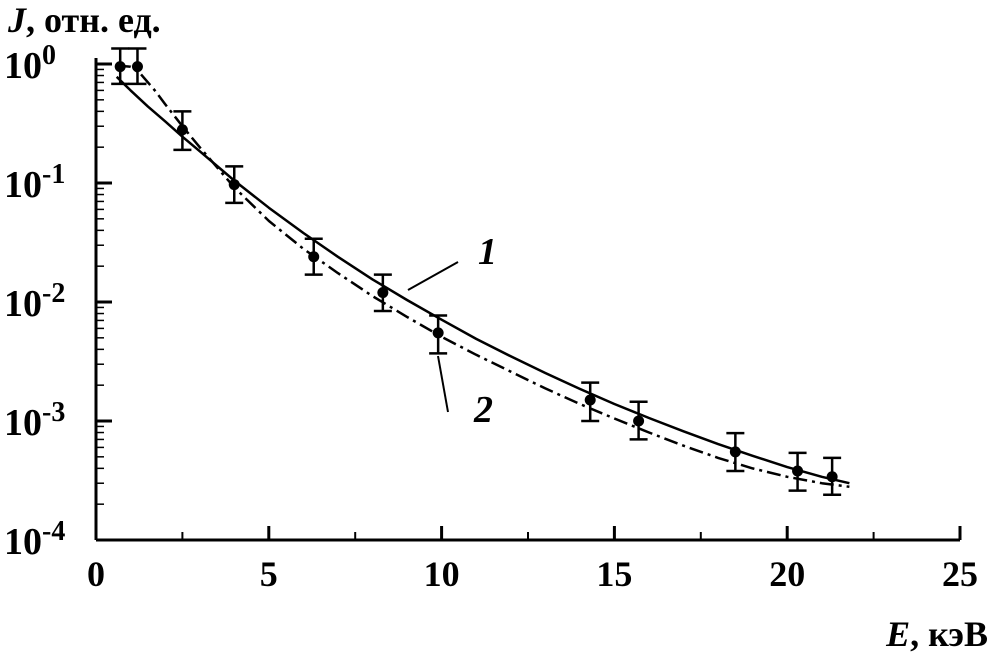 This screenshot has height=654, width=1004. I want to click on x-tick-label: 15, so click(614, 574).